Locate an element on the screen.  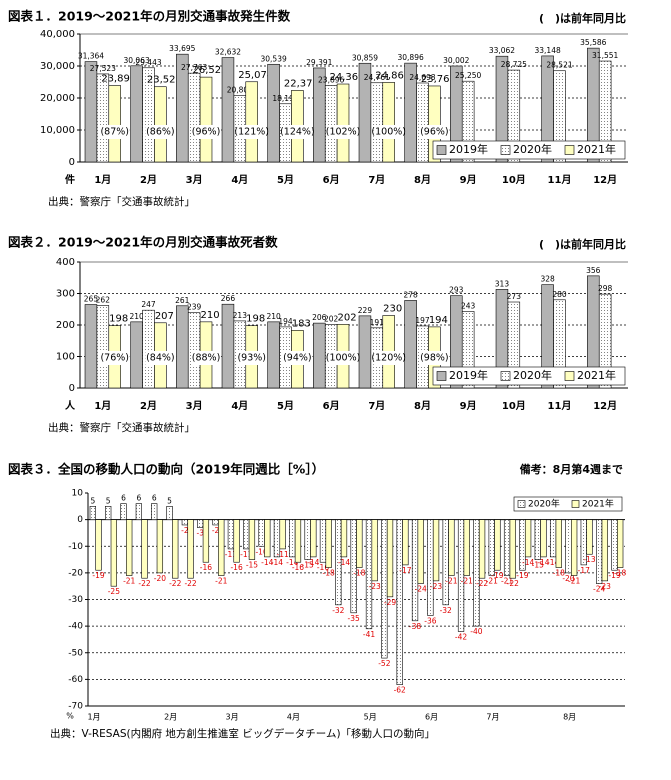
value-label: -22 is located at coordinates (144, 583).